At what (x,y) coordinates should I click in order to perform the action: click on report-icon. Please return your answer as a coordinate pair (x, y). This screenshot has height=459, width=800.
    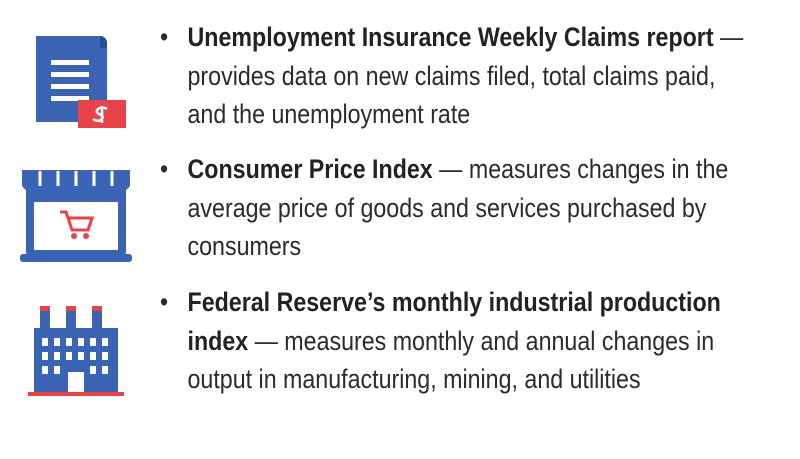
    Looking at the image, I should click on (81, 82).